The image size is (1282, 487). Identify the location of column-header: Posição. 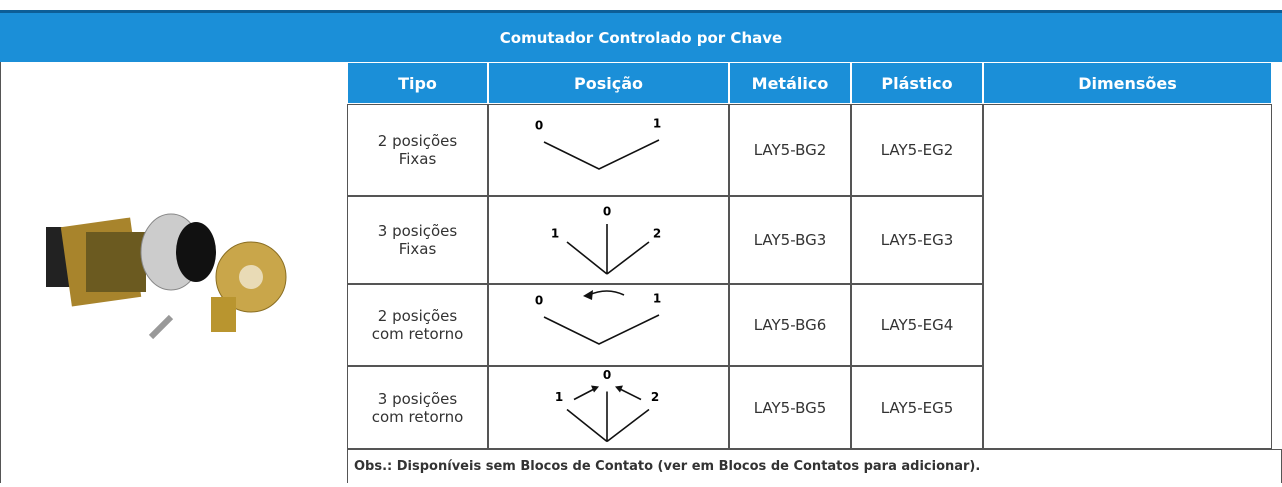
(608, 83).